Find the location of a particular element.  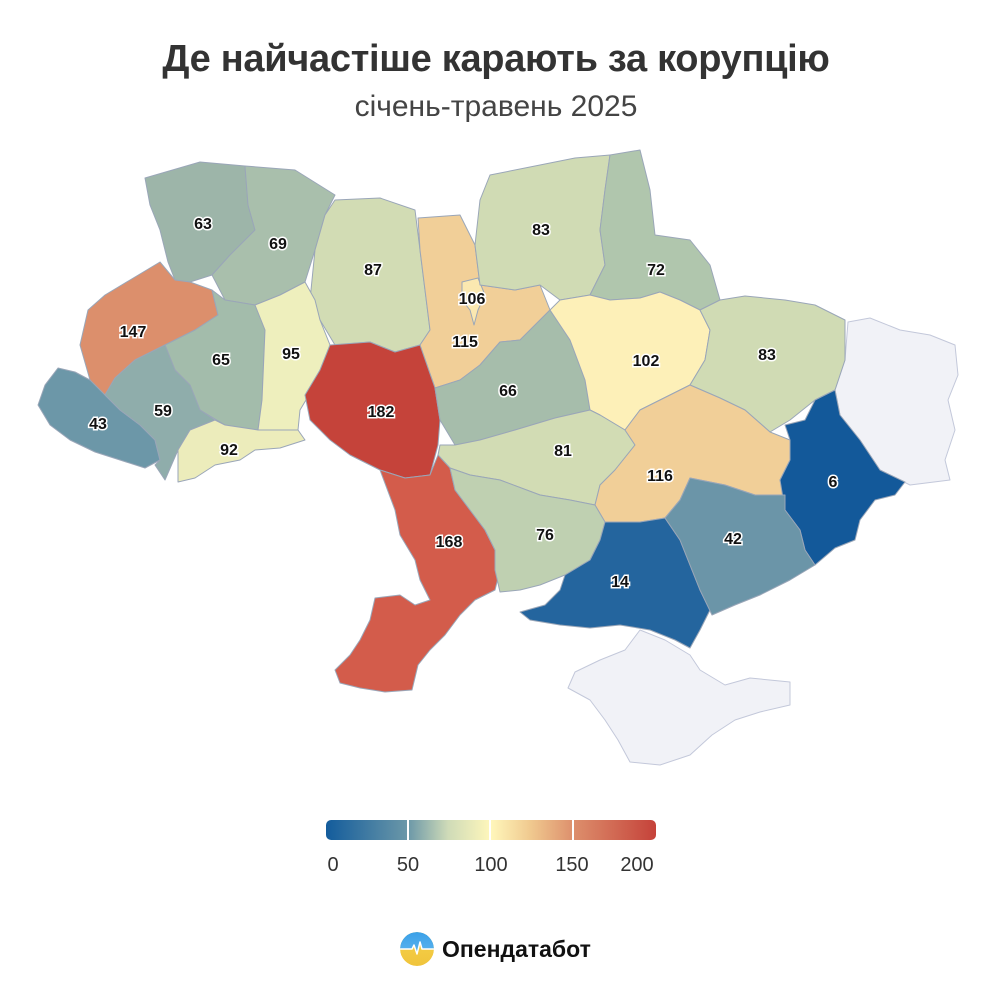

value-label-chernivtsi: 92 is located at coordinates (229, 450).